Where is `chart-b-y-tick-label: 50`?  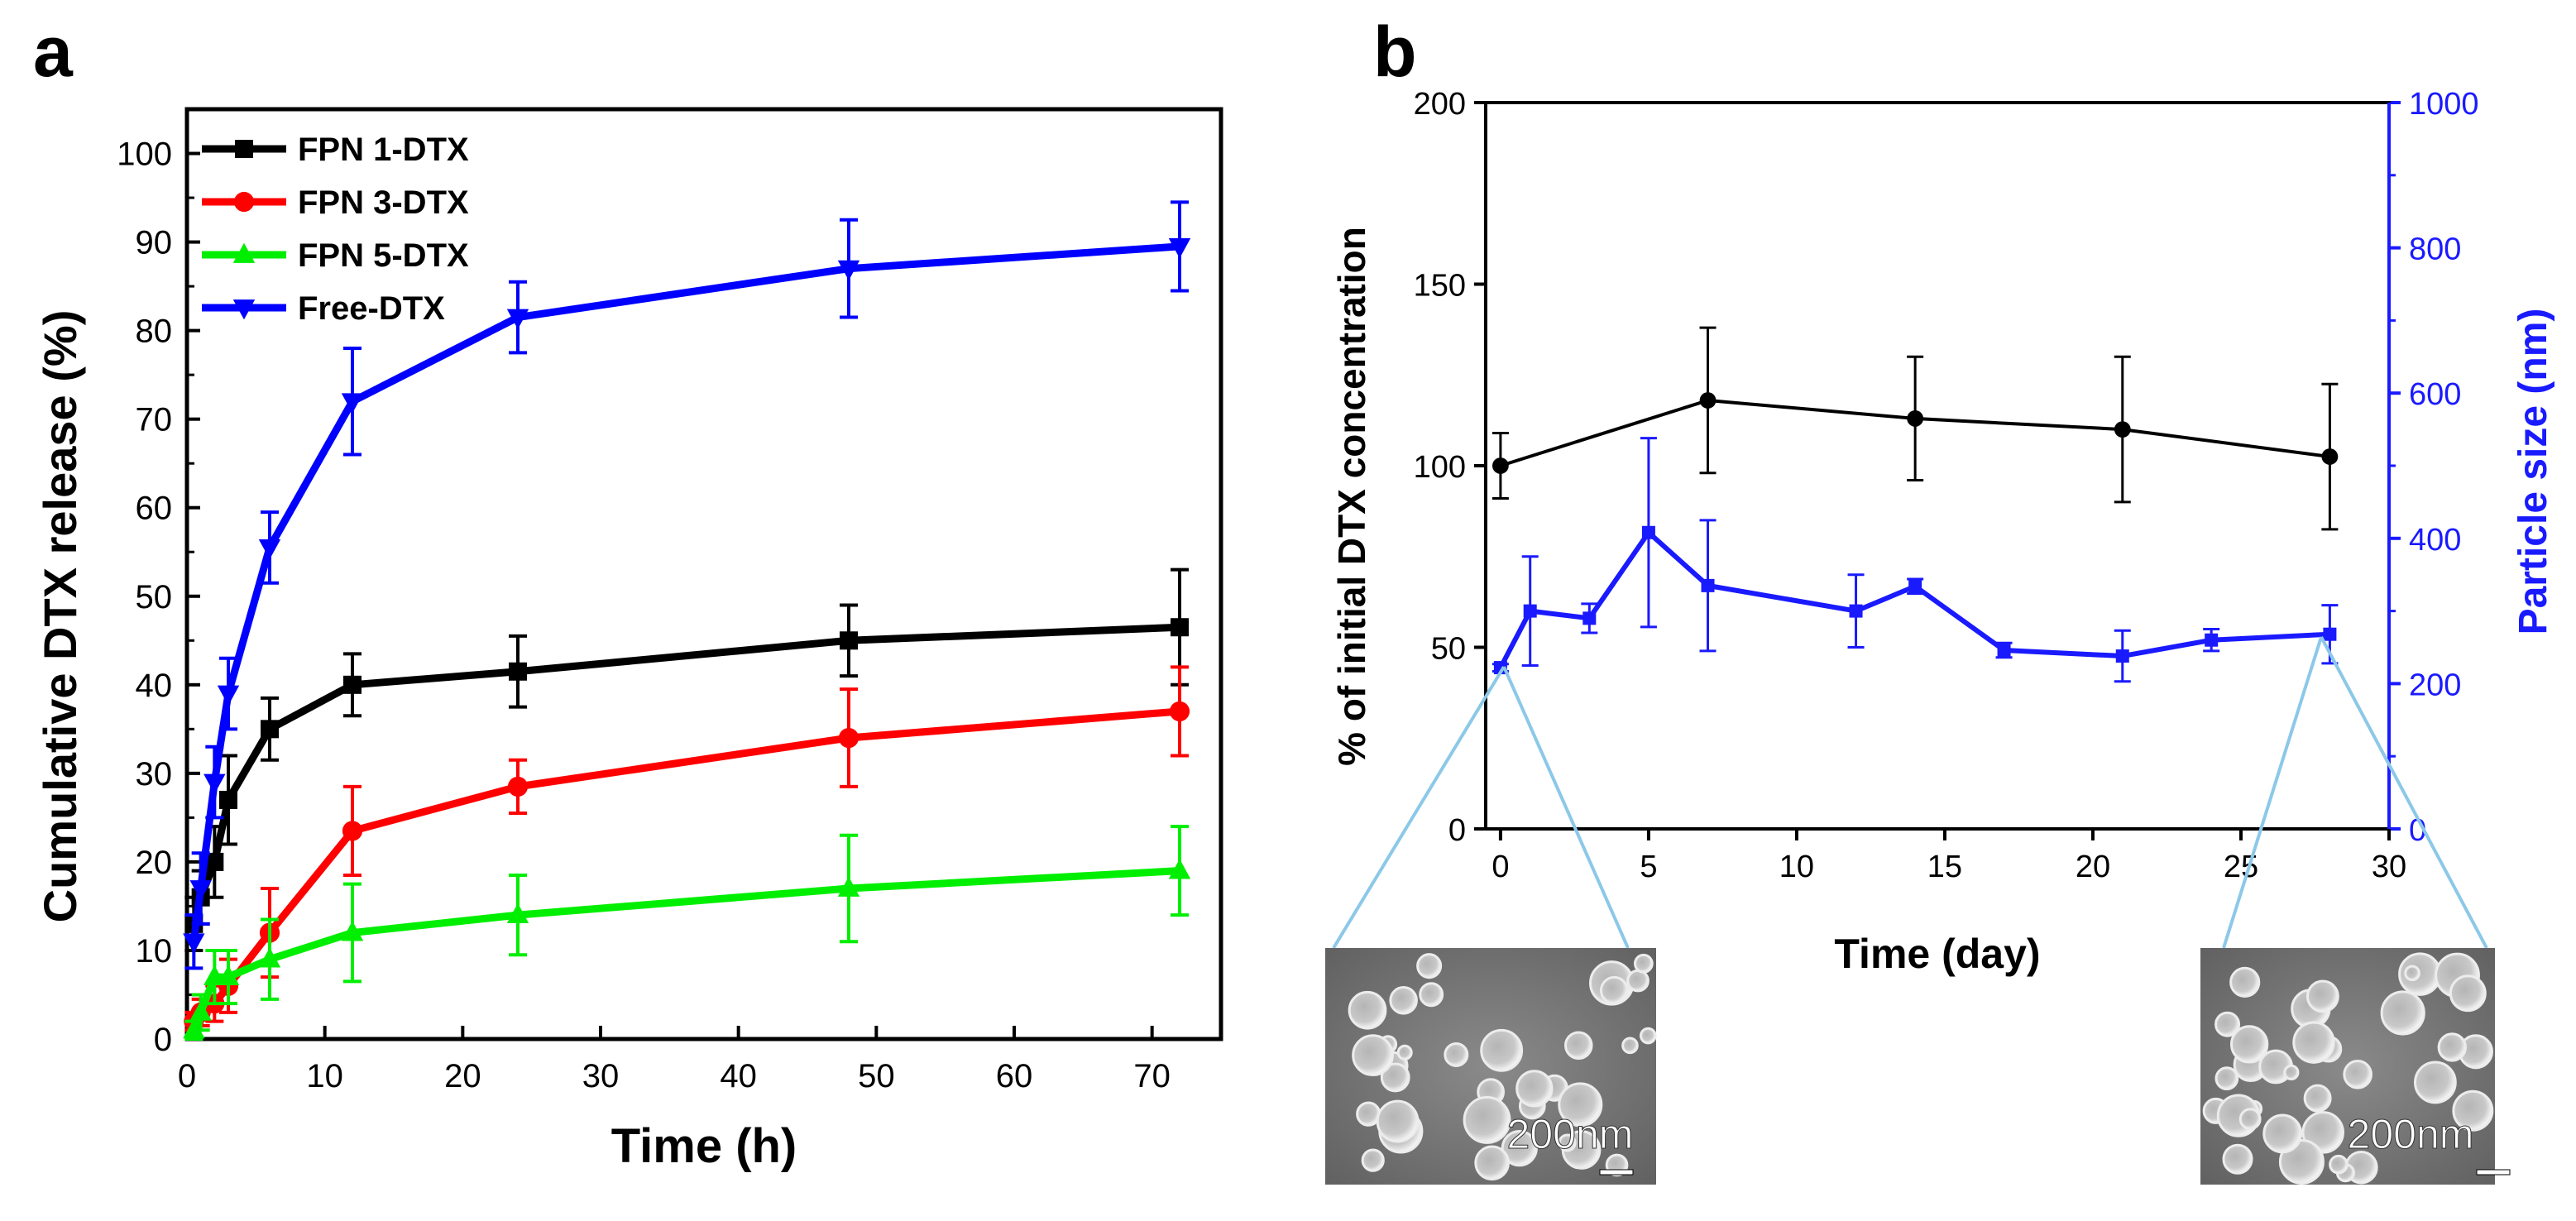
chart-b-y-tick-label: 50 is located at coordinates (1448, 650).